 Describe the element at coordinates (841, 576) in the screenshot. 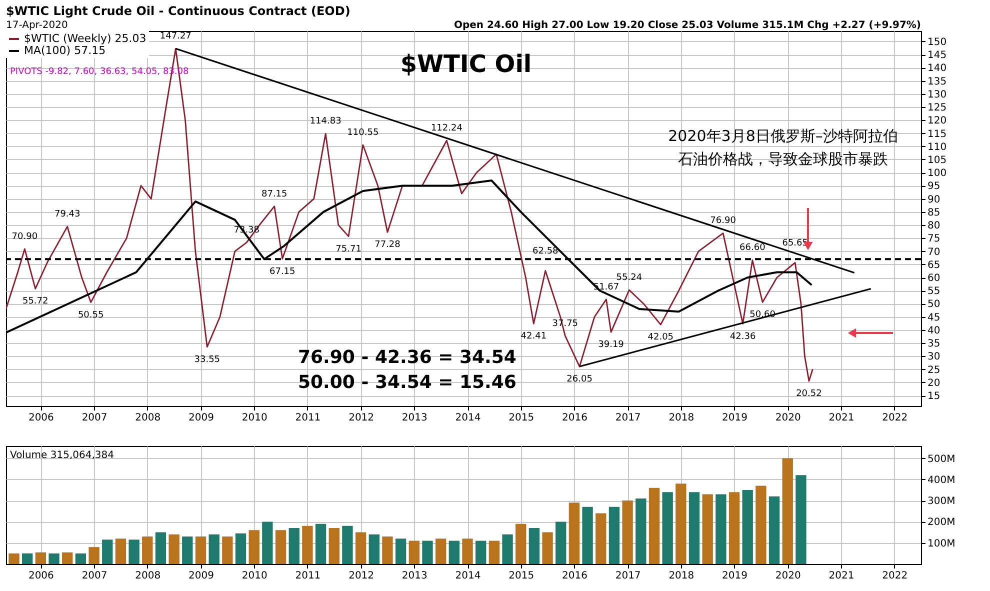

I see `x-tick-label: 2021` at that location.